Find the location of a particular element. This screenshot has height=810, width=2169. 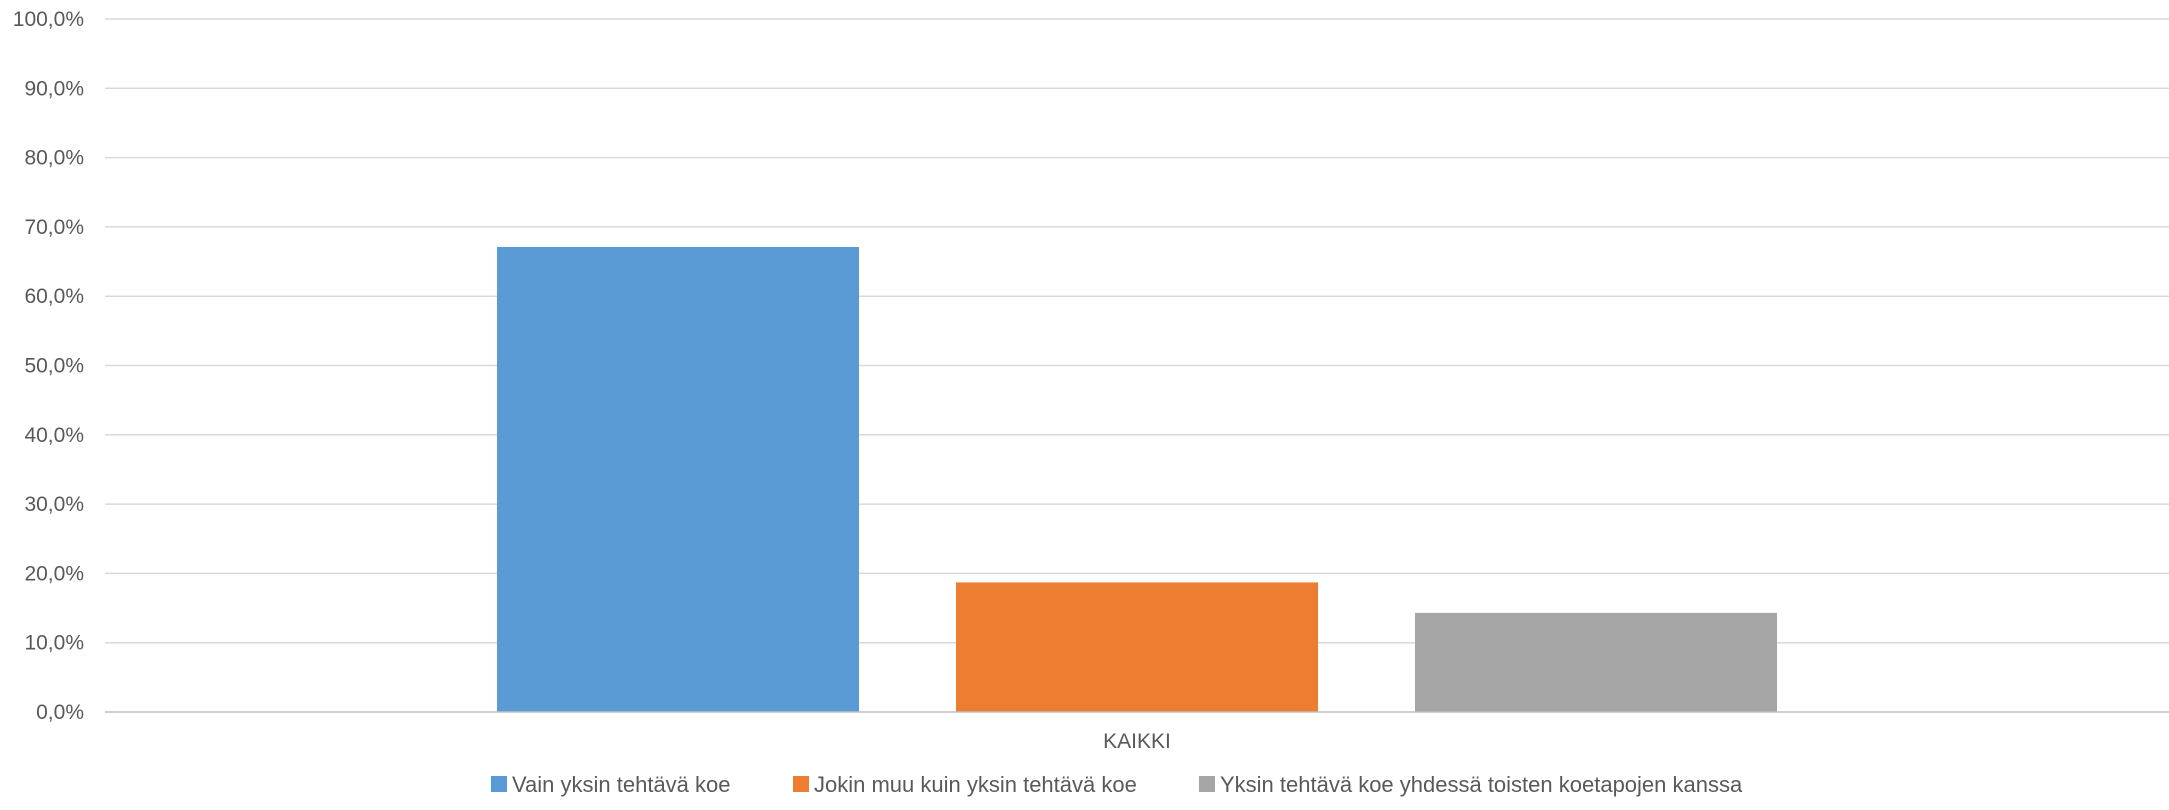

y-tick-label: 40,0% is located at coordinates (54, 435).